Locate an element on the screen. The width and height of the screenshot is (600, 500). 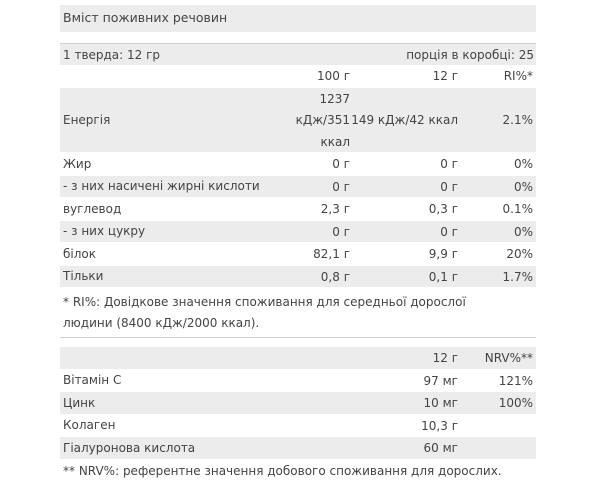
cell: 149 кДж/42 ккал is located at coordinates (404, 120).